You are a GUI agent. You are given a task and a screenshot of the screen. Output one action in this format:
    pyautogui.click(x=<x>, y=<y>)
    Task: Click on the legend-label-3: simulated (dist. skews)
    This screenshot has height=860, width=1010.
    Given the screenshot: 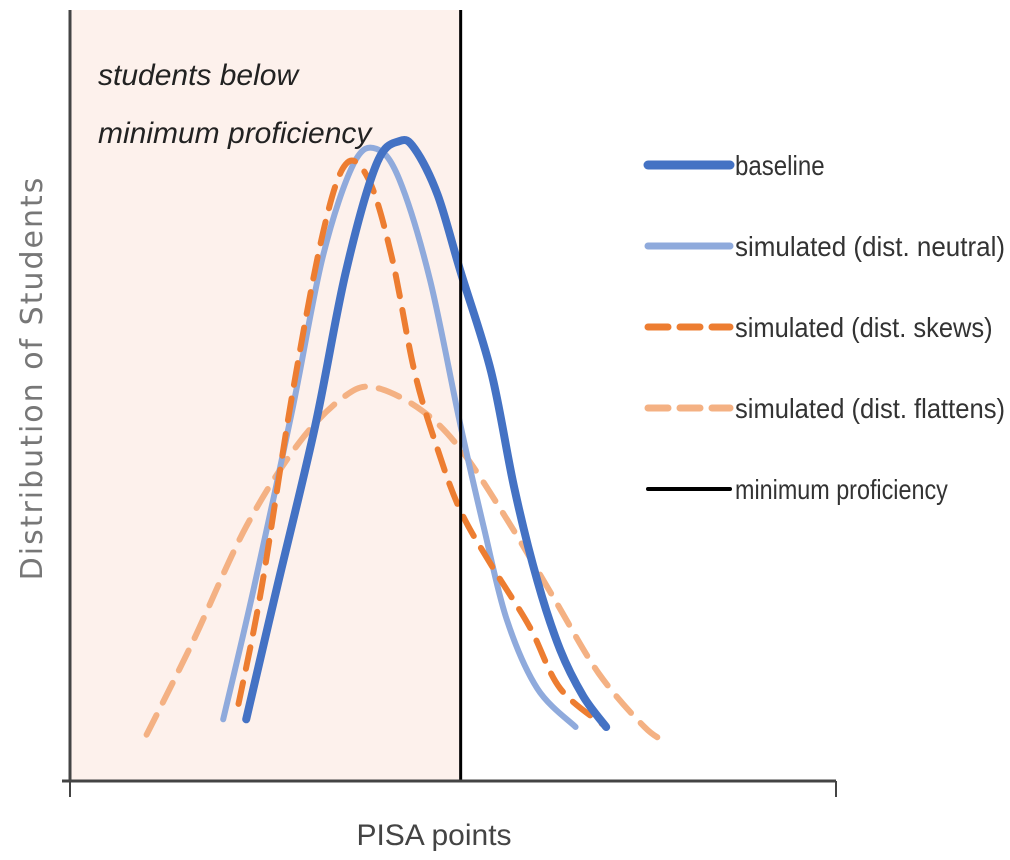 What is the action you would take?
    pyautogui.click(x=864, y=327)
    